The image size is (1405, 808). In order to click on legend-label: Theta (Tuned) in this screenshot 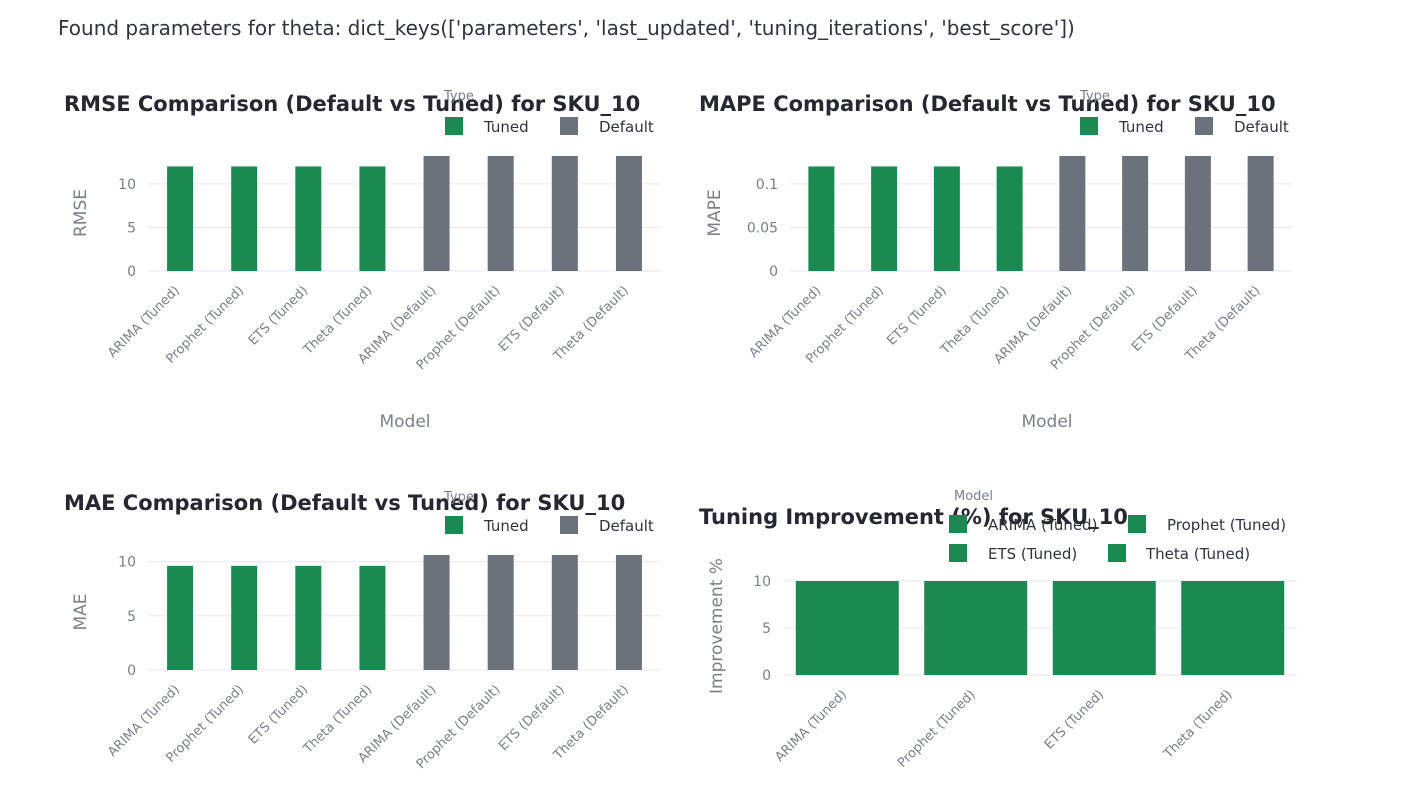, I will do `click(1197, 554)`.